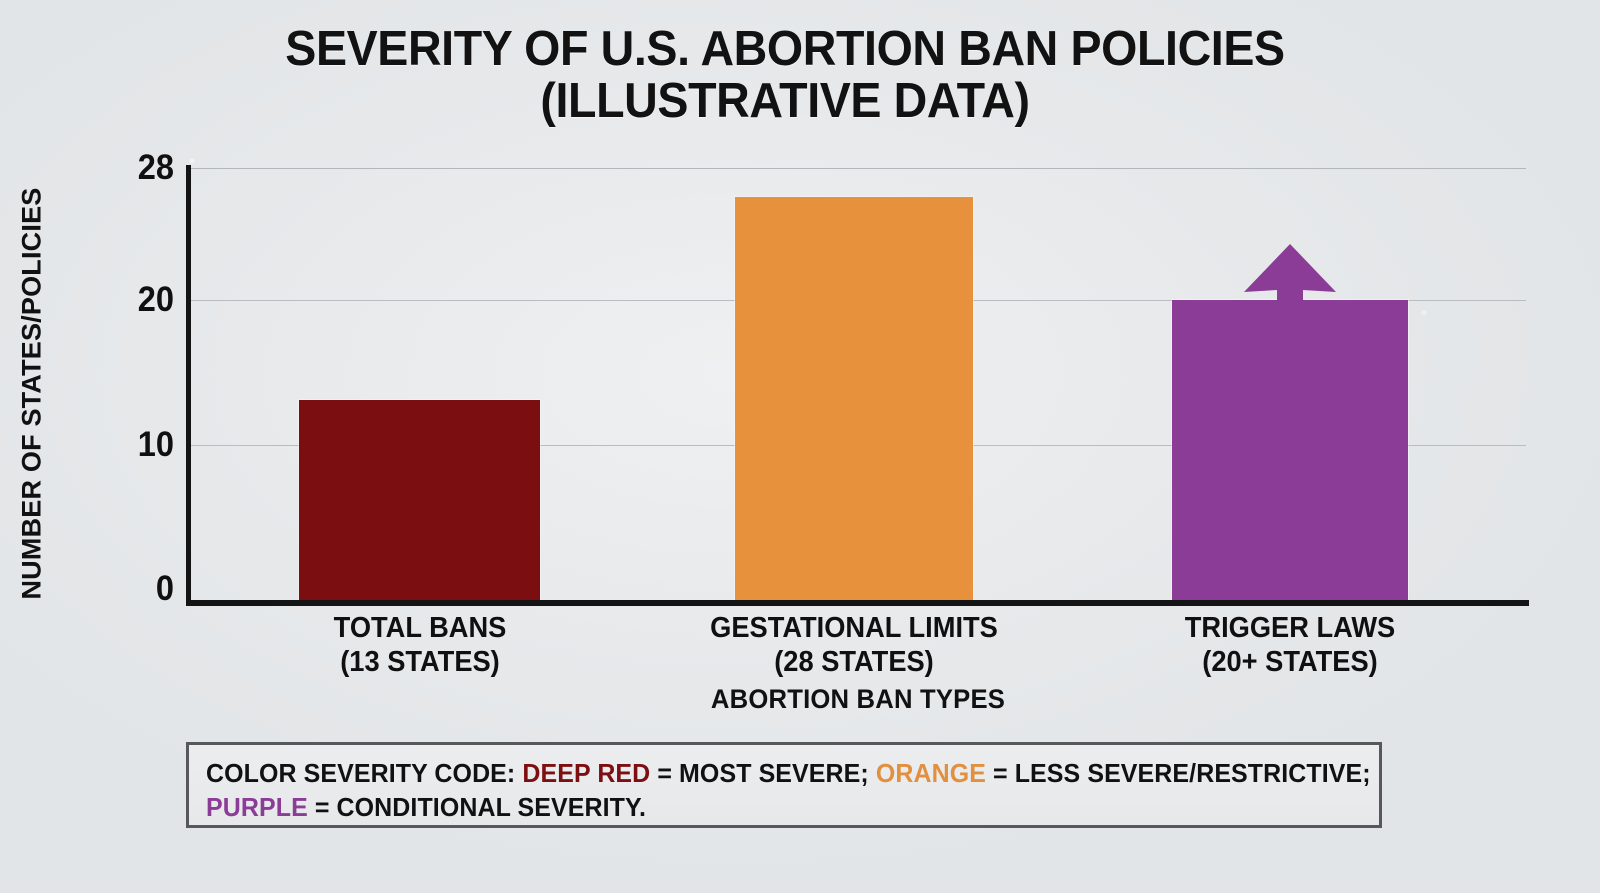  Describe the element at coordinates (763, 773) in the screenshot. I see `legend-deep-red-desc: = MOST SEVERE;` at that location.